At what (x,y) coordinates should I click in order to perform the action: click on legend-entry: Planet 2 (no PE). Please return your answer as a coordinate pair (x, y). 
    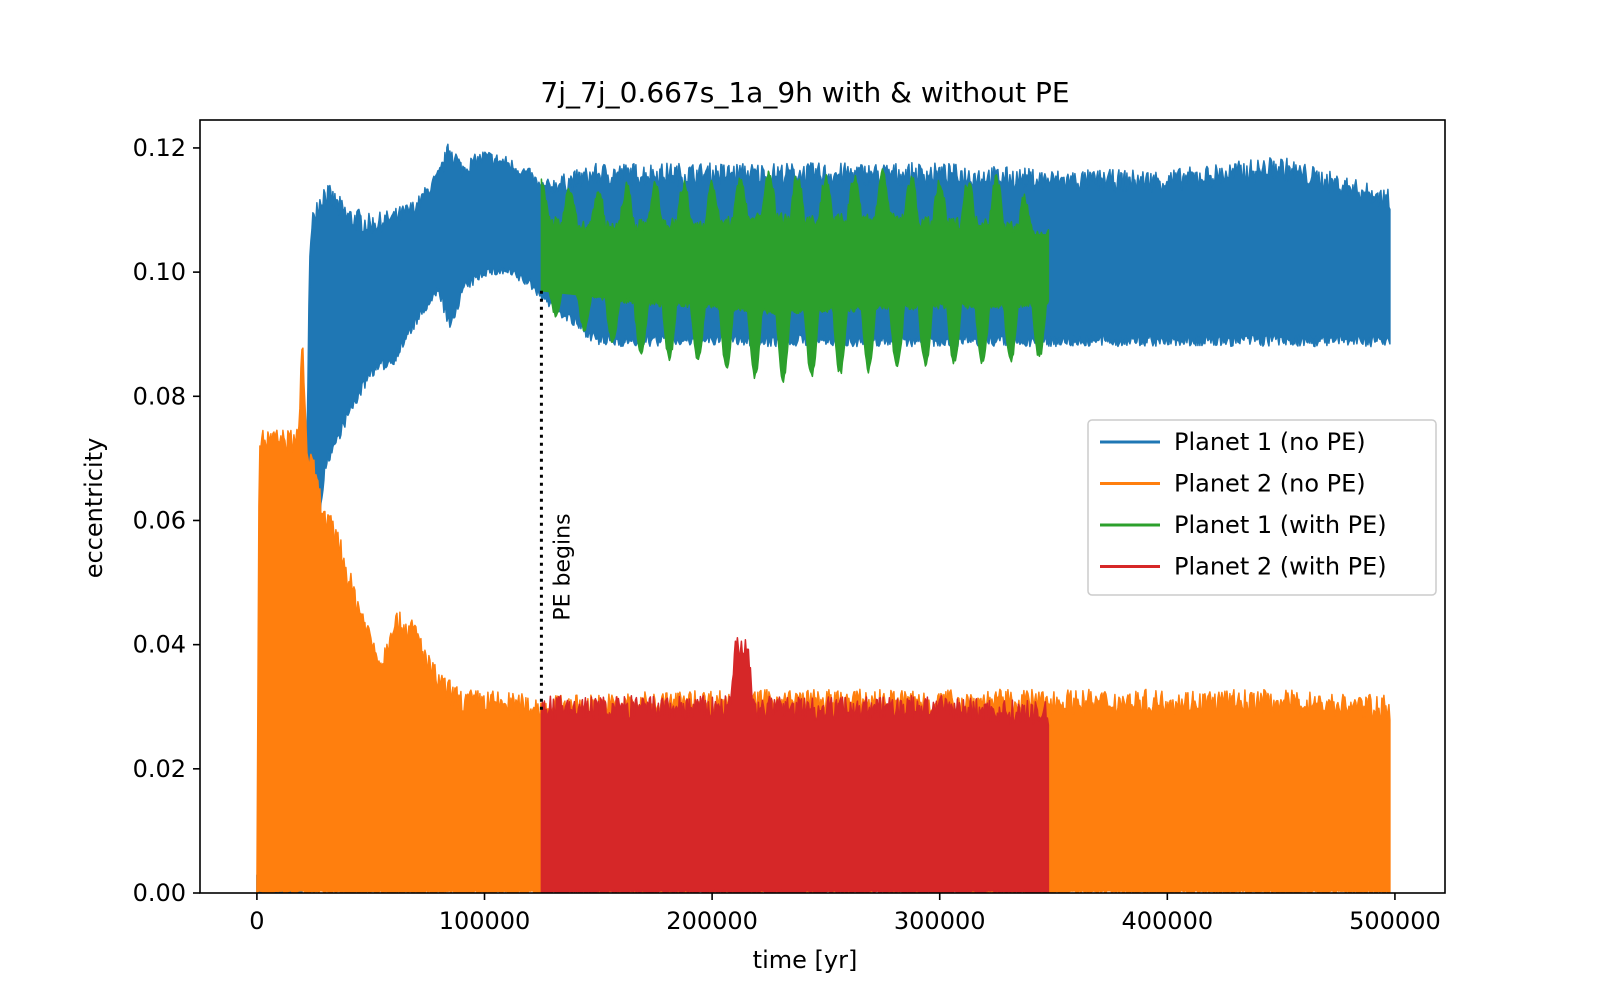
    Looking at the image, I should click on (1270, 484).